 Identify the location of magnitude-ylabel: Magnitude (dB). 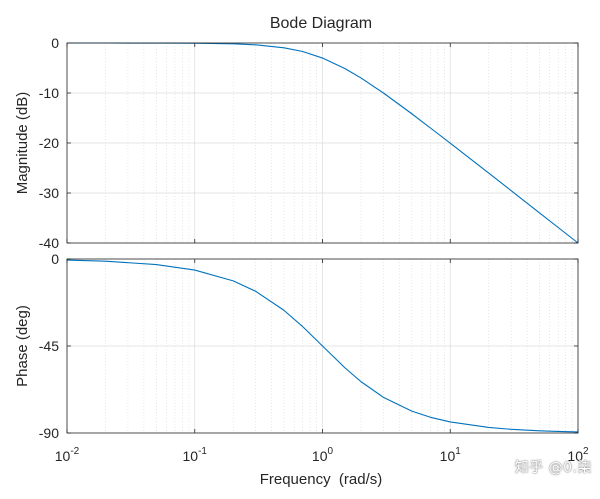
(22, 143).